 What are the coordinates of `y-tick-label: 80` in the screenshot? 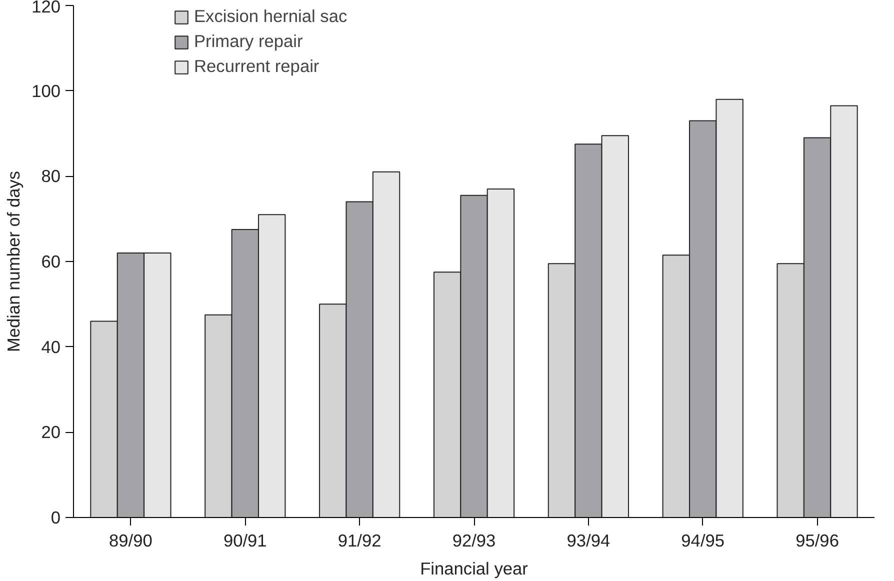 It's located at (51, 176).